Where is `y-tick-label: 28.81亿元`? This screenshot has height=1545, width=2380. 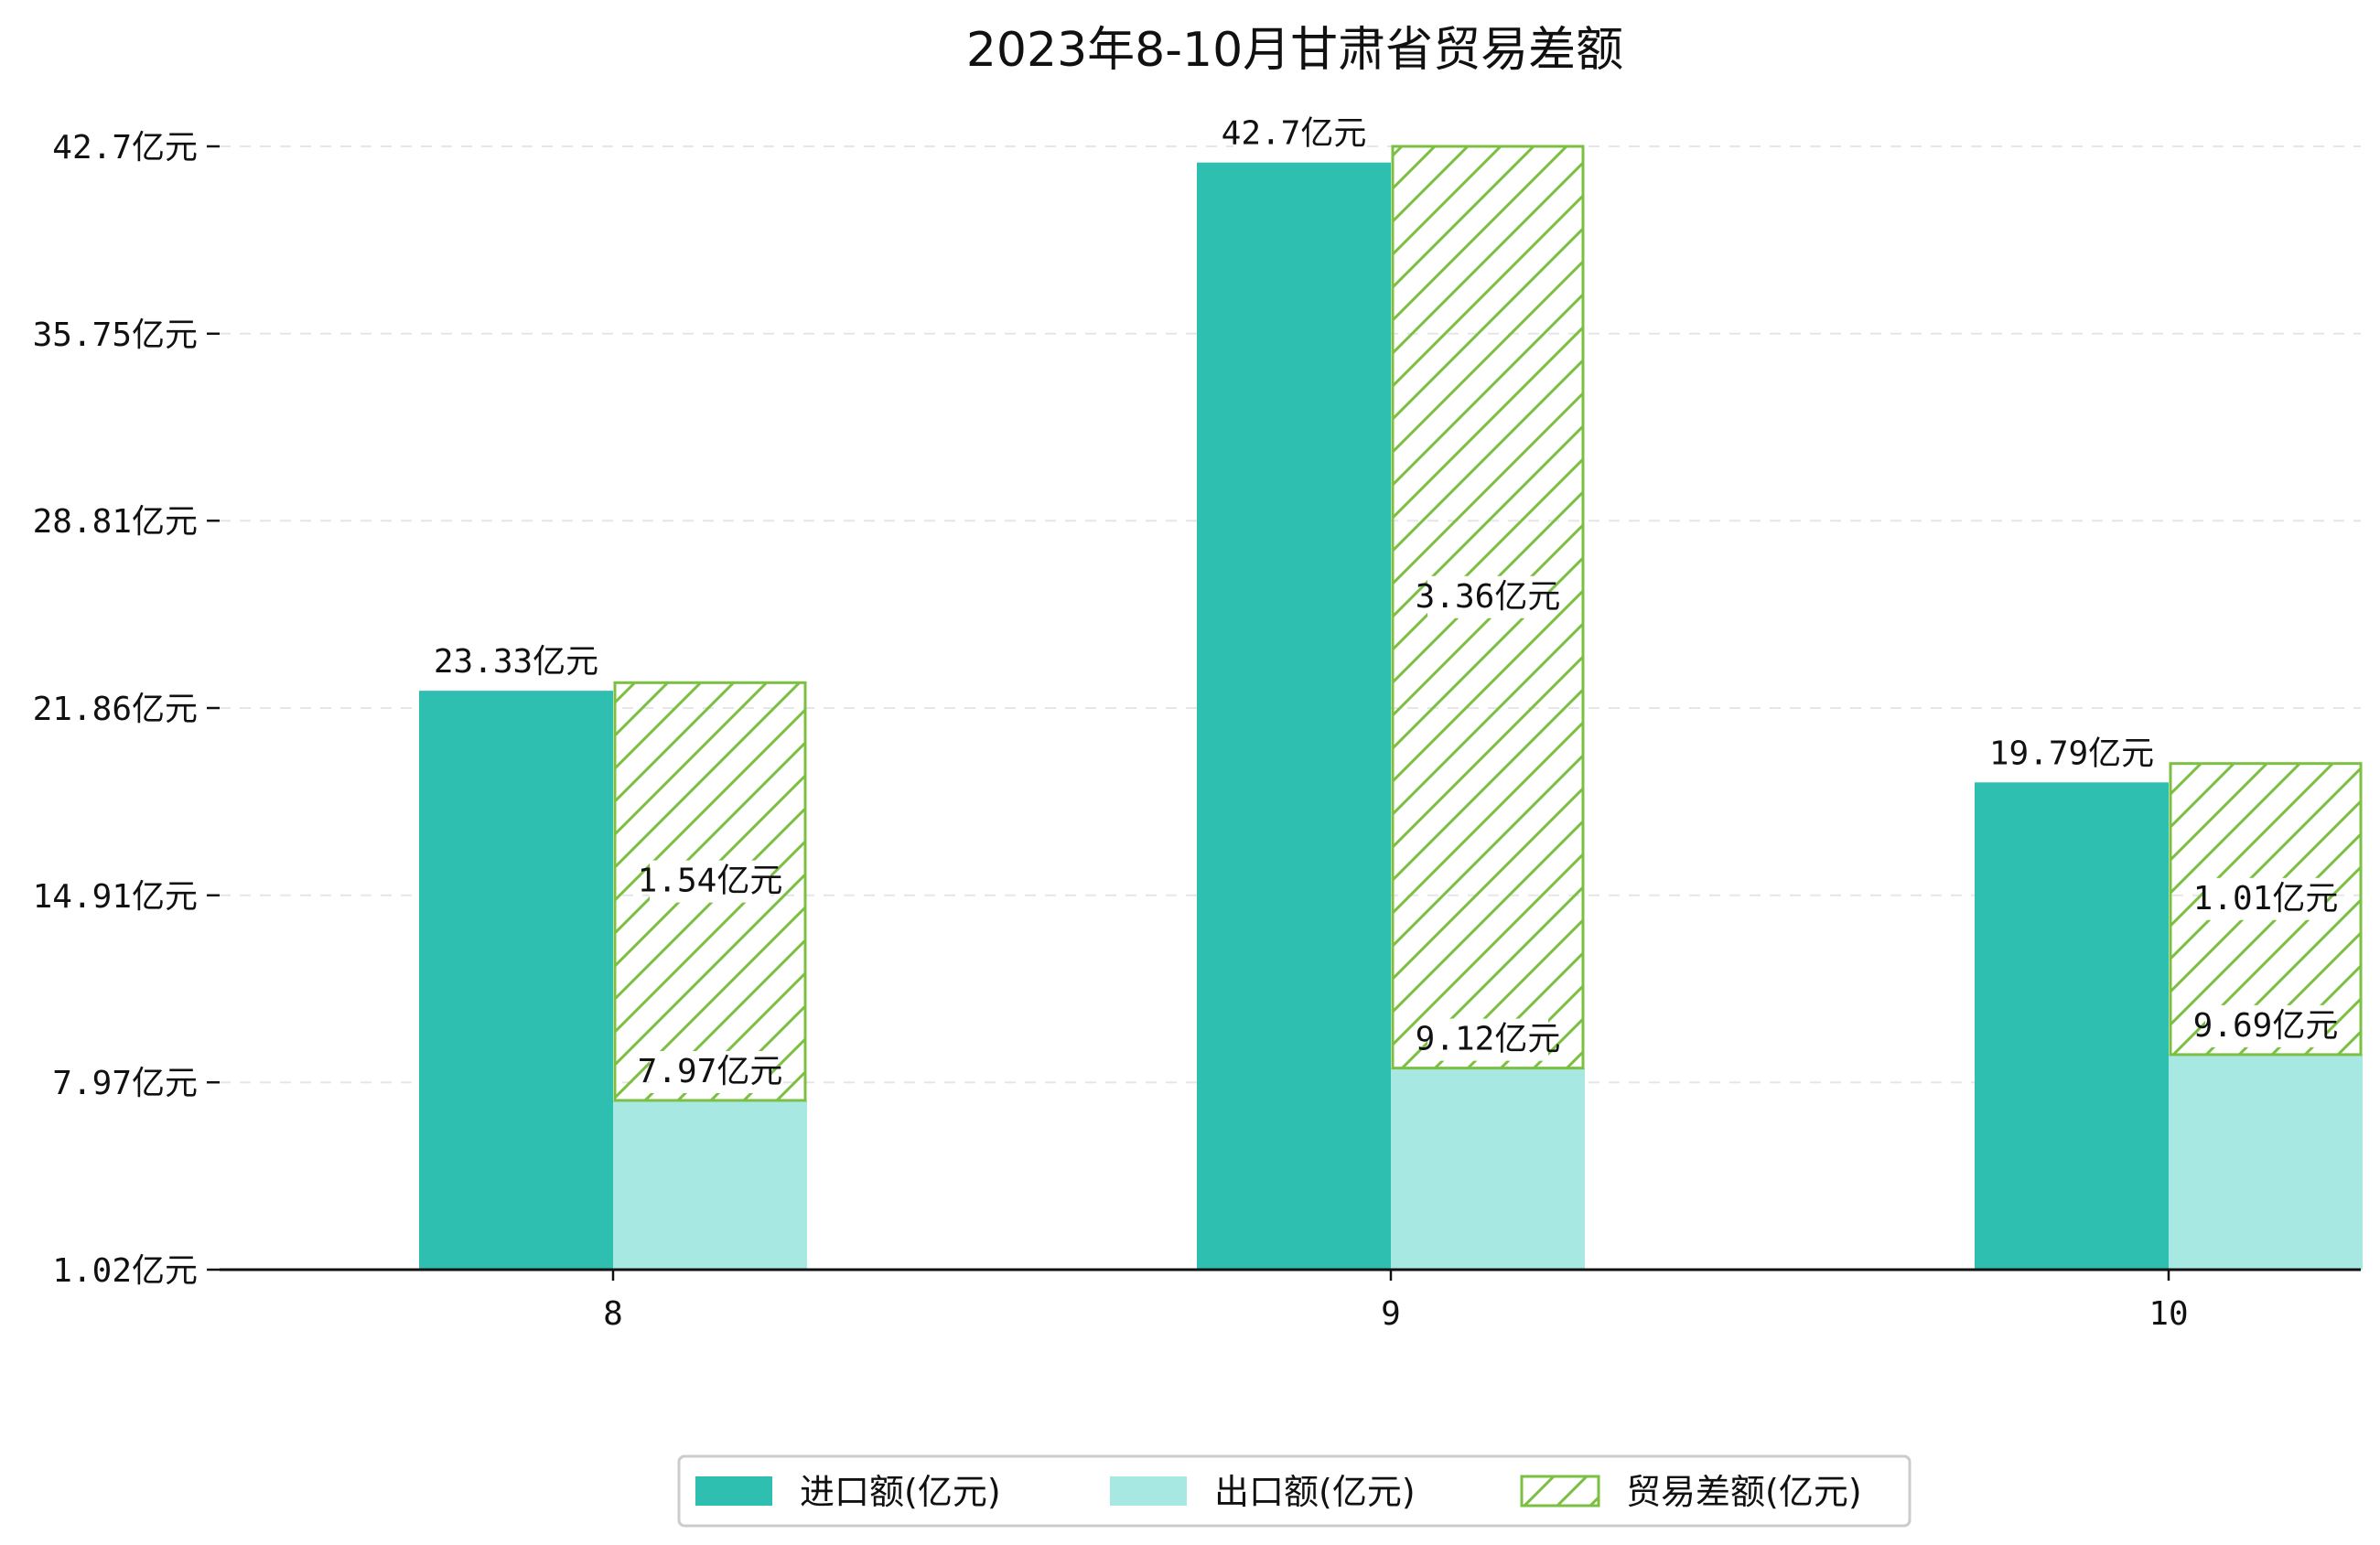 y-tick-label: 28.81亿元 is located at coordinates (115, 522).